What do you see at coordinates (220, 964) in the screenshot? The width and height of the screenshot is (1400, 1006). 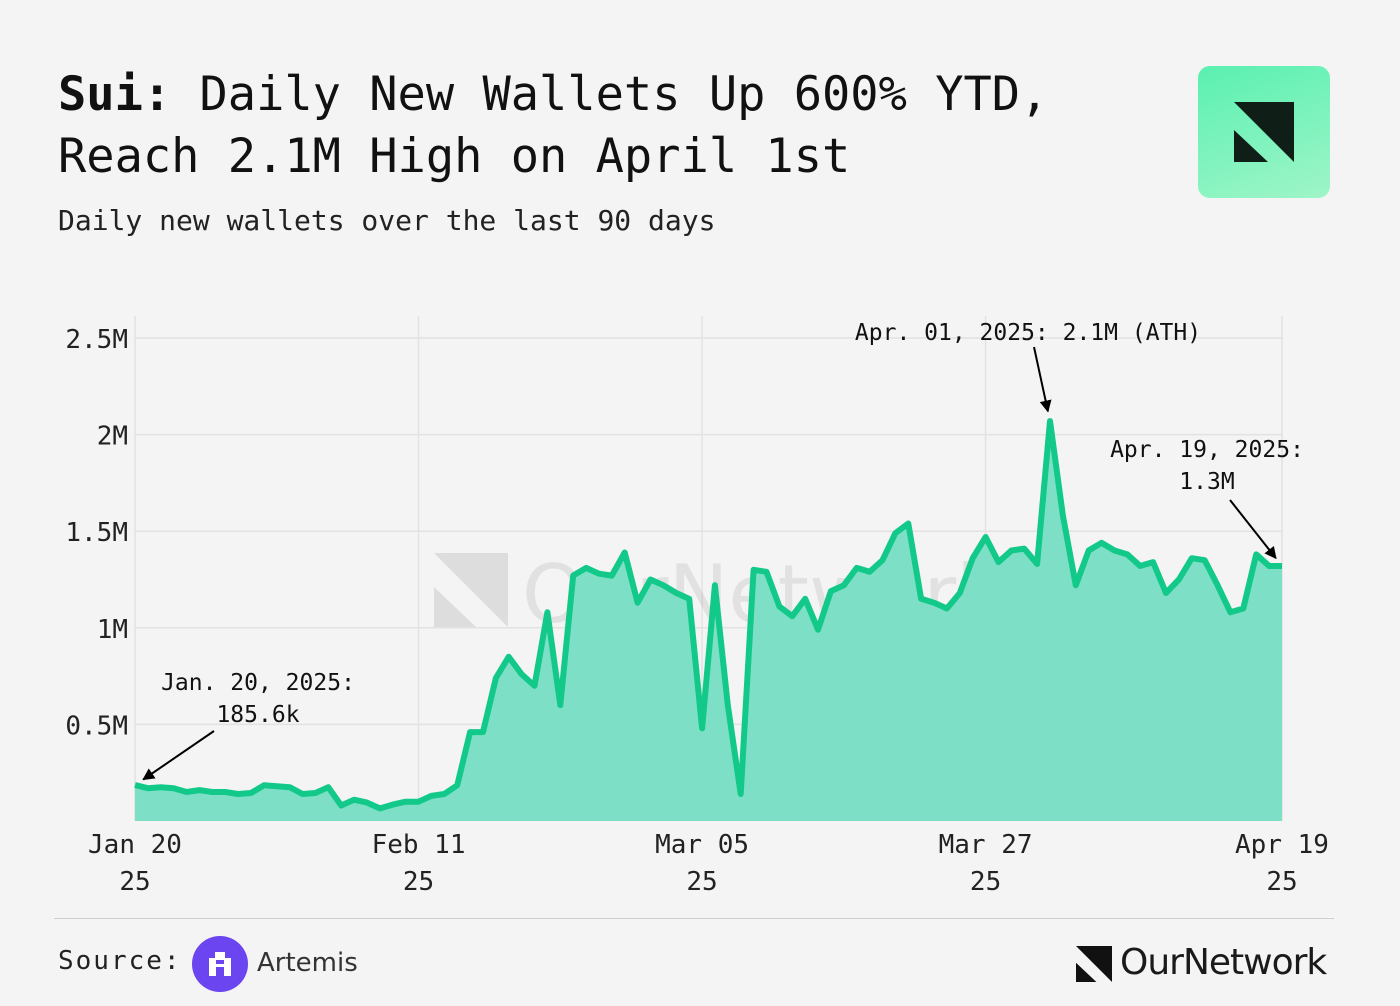 I see `artemis-logo-icon` at bounding box center [220, 964].